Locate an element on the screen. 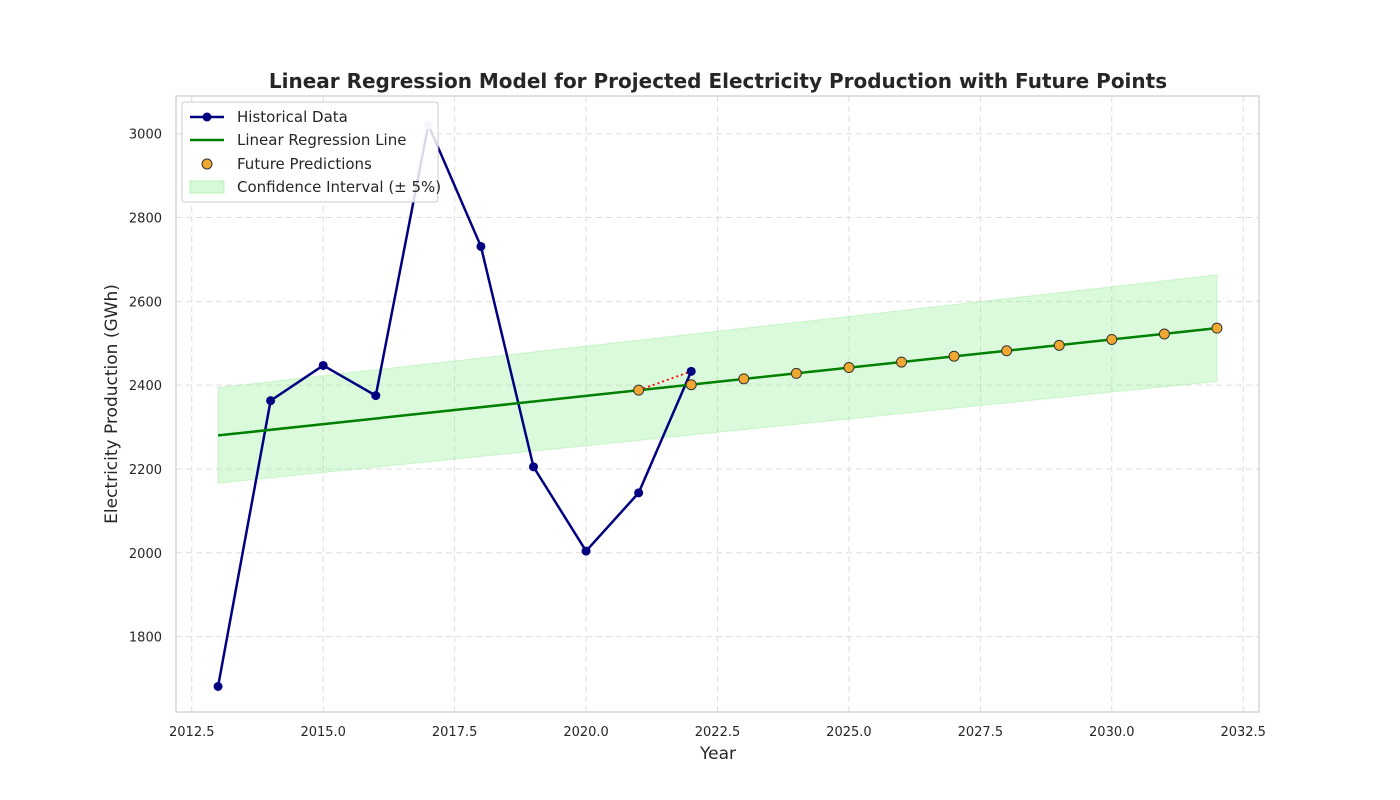 Image resolution: width=1400 pixels, height=800 pixels. x-axis-title: Year is located at coordinates (717, 754).